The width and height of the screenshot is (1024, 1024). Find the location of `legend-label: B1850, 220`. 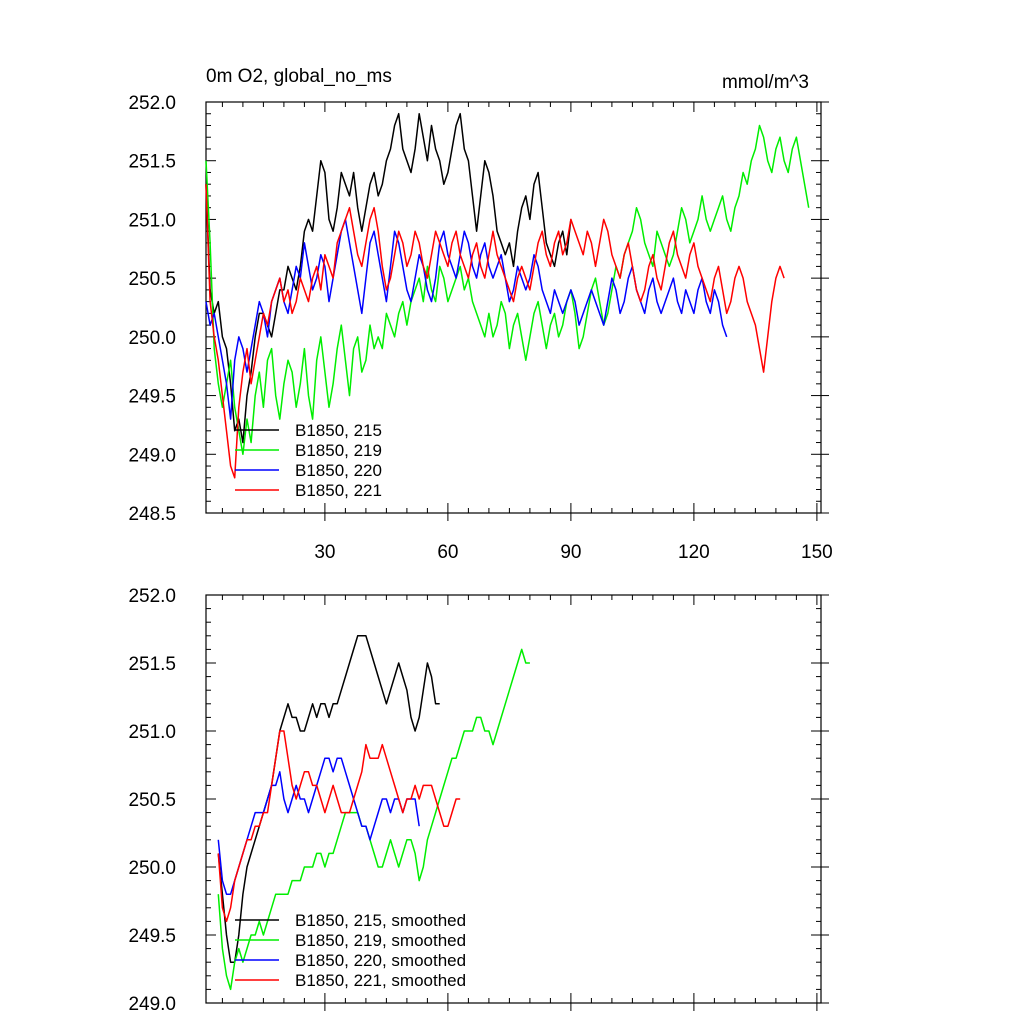

legend-label: B1850, 220 is located at coordinates (338, 470).